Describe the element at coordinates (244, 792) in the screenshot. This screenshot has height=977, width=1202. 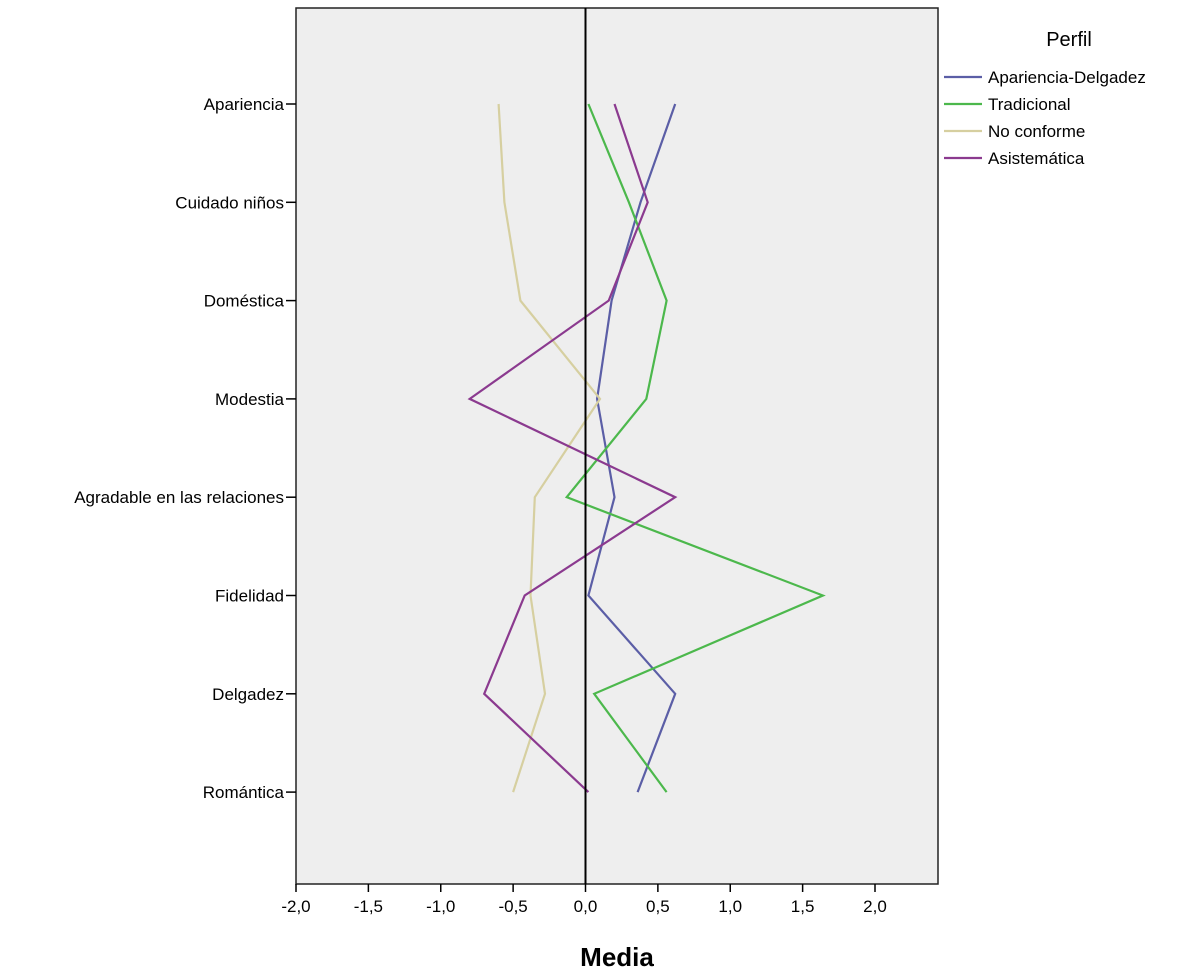
I see `category-label: Romántica` at that location.